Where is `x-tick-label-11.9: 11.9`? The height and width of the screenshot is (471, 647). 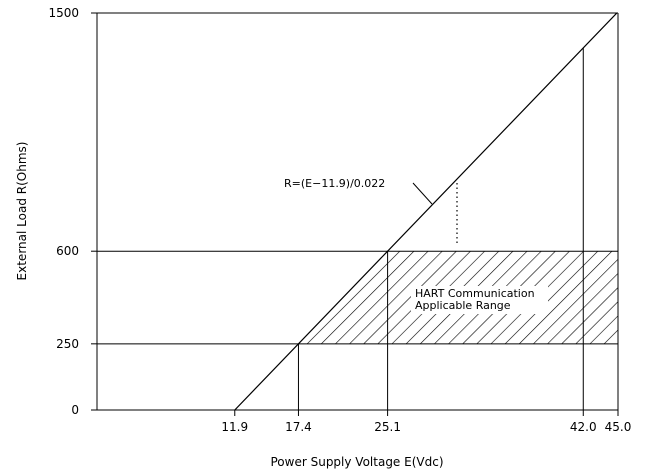
x-tick-label-11.9: 11.9 is located at coordinates (234, 427).